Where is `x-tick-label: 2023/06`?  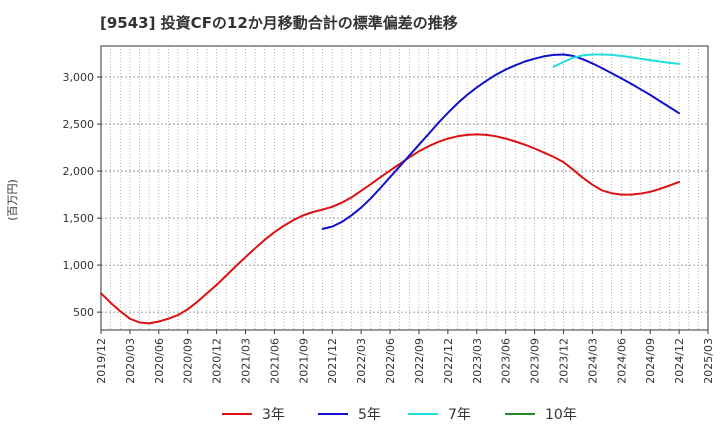 x-tick-label: 2023/06 is located at coordinates (506, 361).